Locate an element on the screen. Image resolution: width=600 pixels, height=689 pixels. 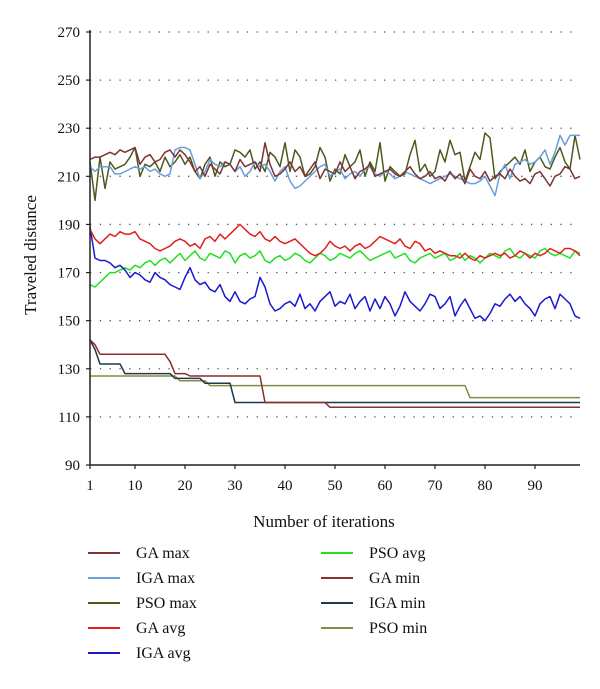
y-tick-label: 150 is located at coordinates (69, 322).